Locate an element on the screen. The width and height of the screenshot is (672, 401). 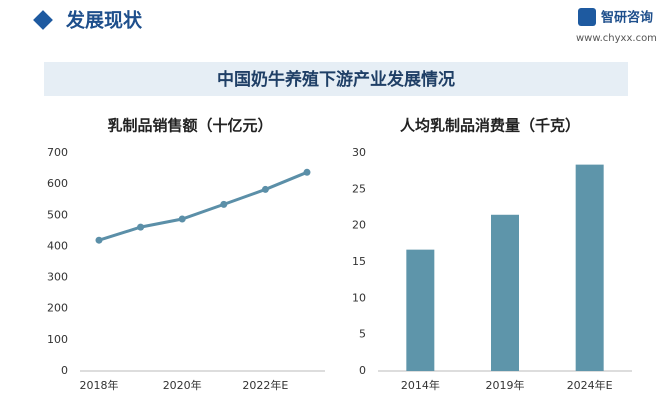
banner-title: 中国奶牛养殖下游产业发展情况 is located at coordinates (336, 79).